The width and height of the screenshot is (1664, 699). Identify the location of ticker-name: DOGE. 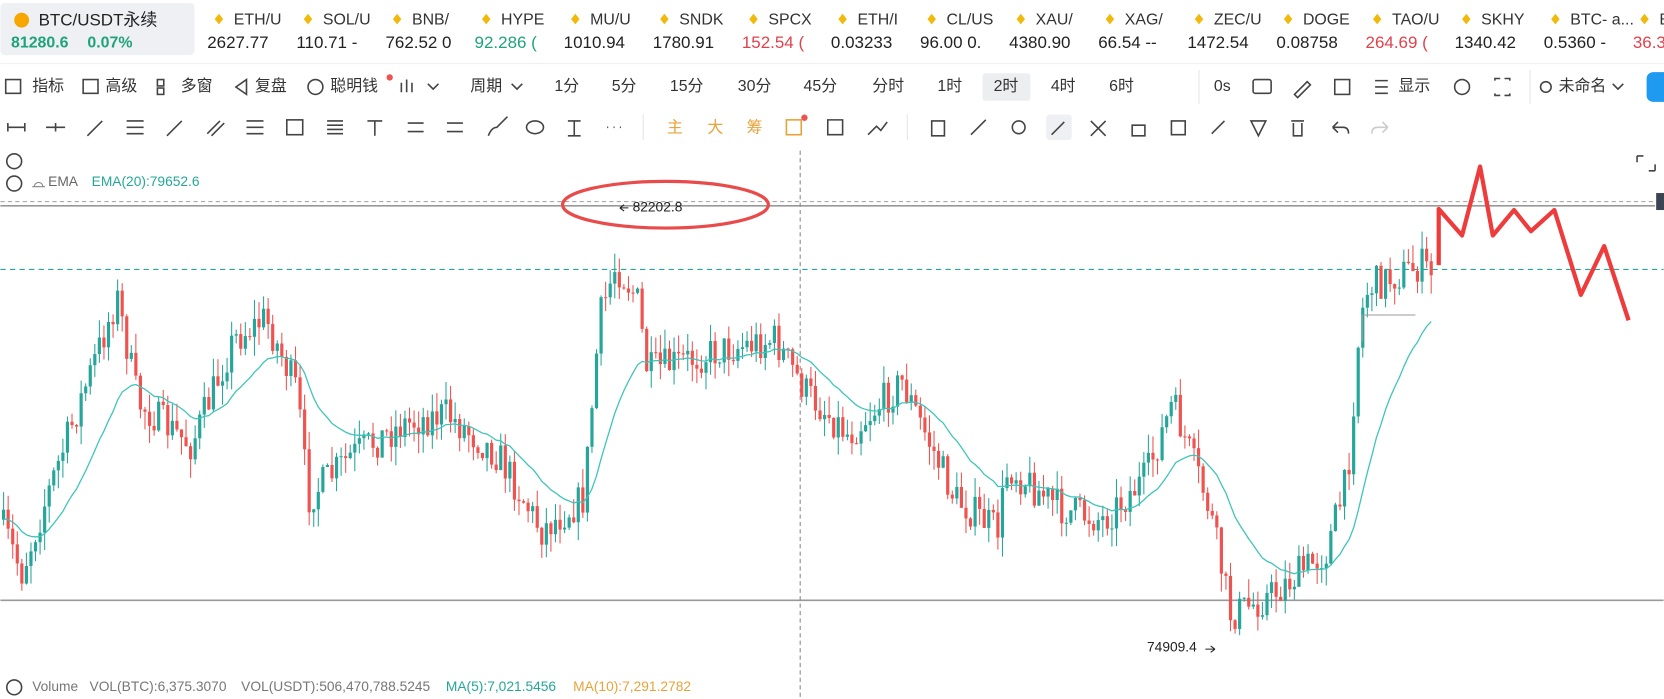
(1326, 19).